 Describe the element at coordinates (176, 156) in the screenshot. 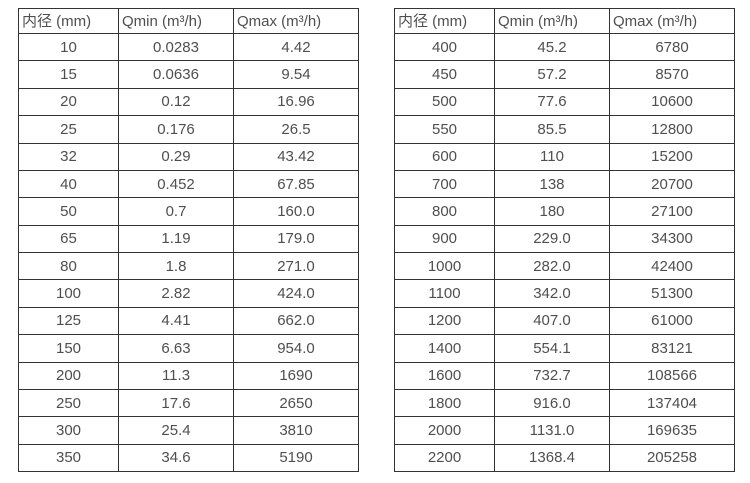

I see `table-cell: 0.29` at that location.